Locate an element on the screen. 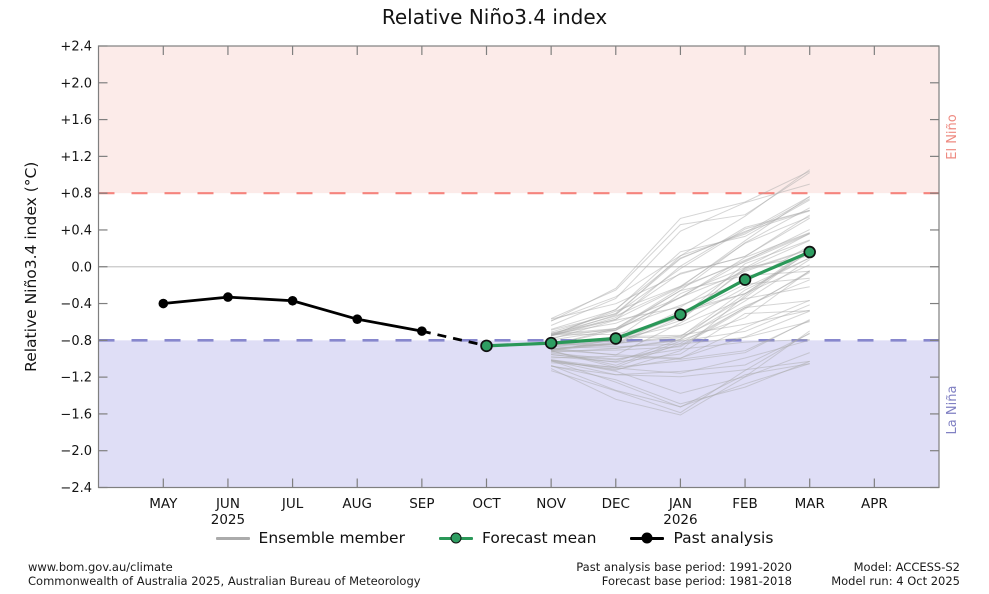  past-analysis-swatch is located at coordinates (647, 538).